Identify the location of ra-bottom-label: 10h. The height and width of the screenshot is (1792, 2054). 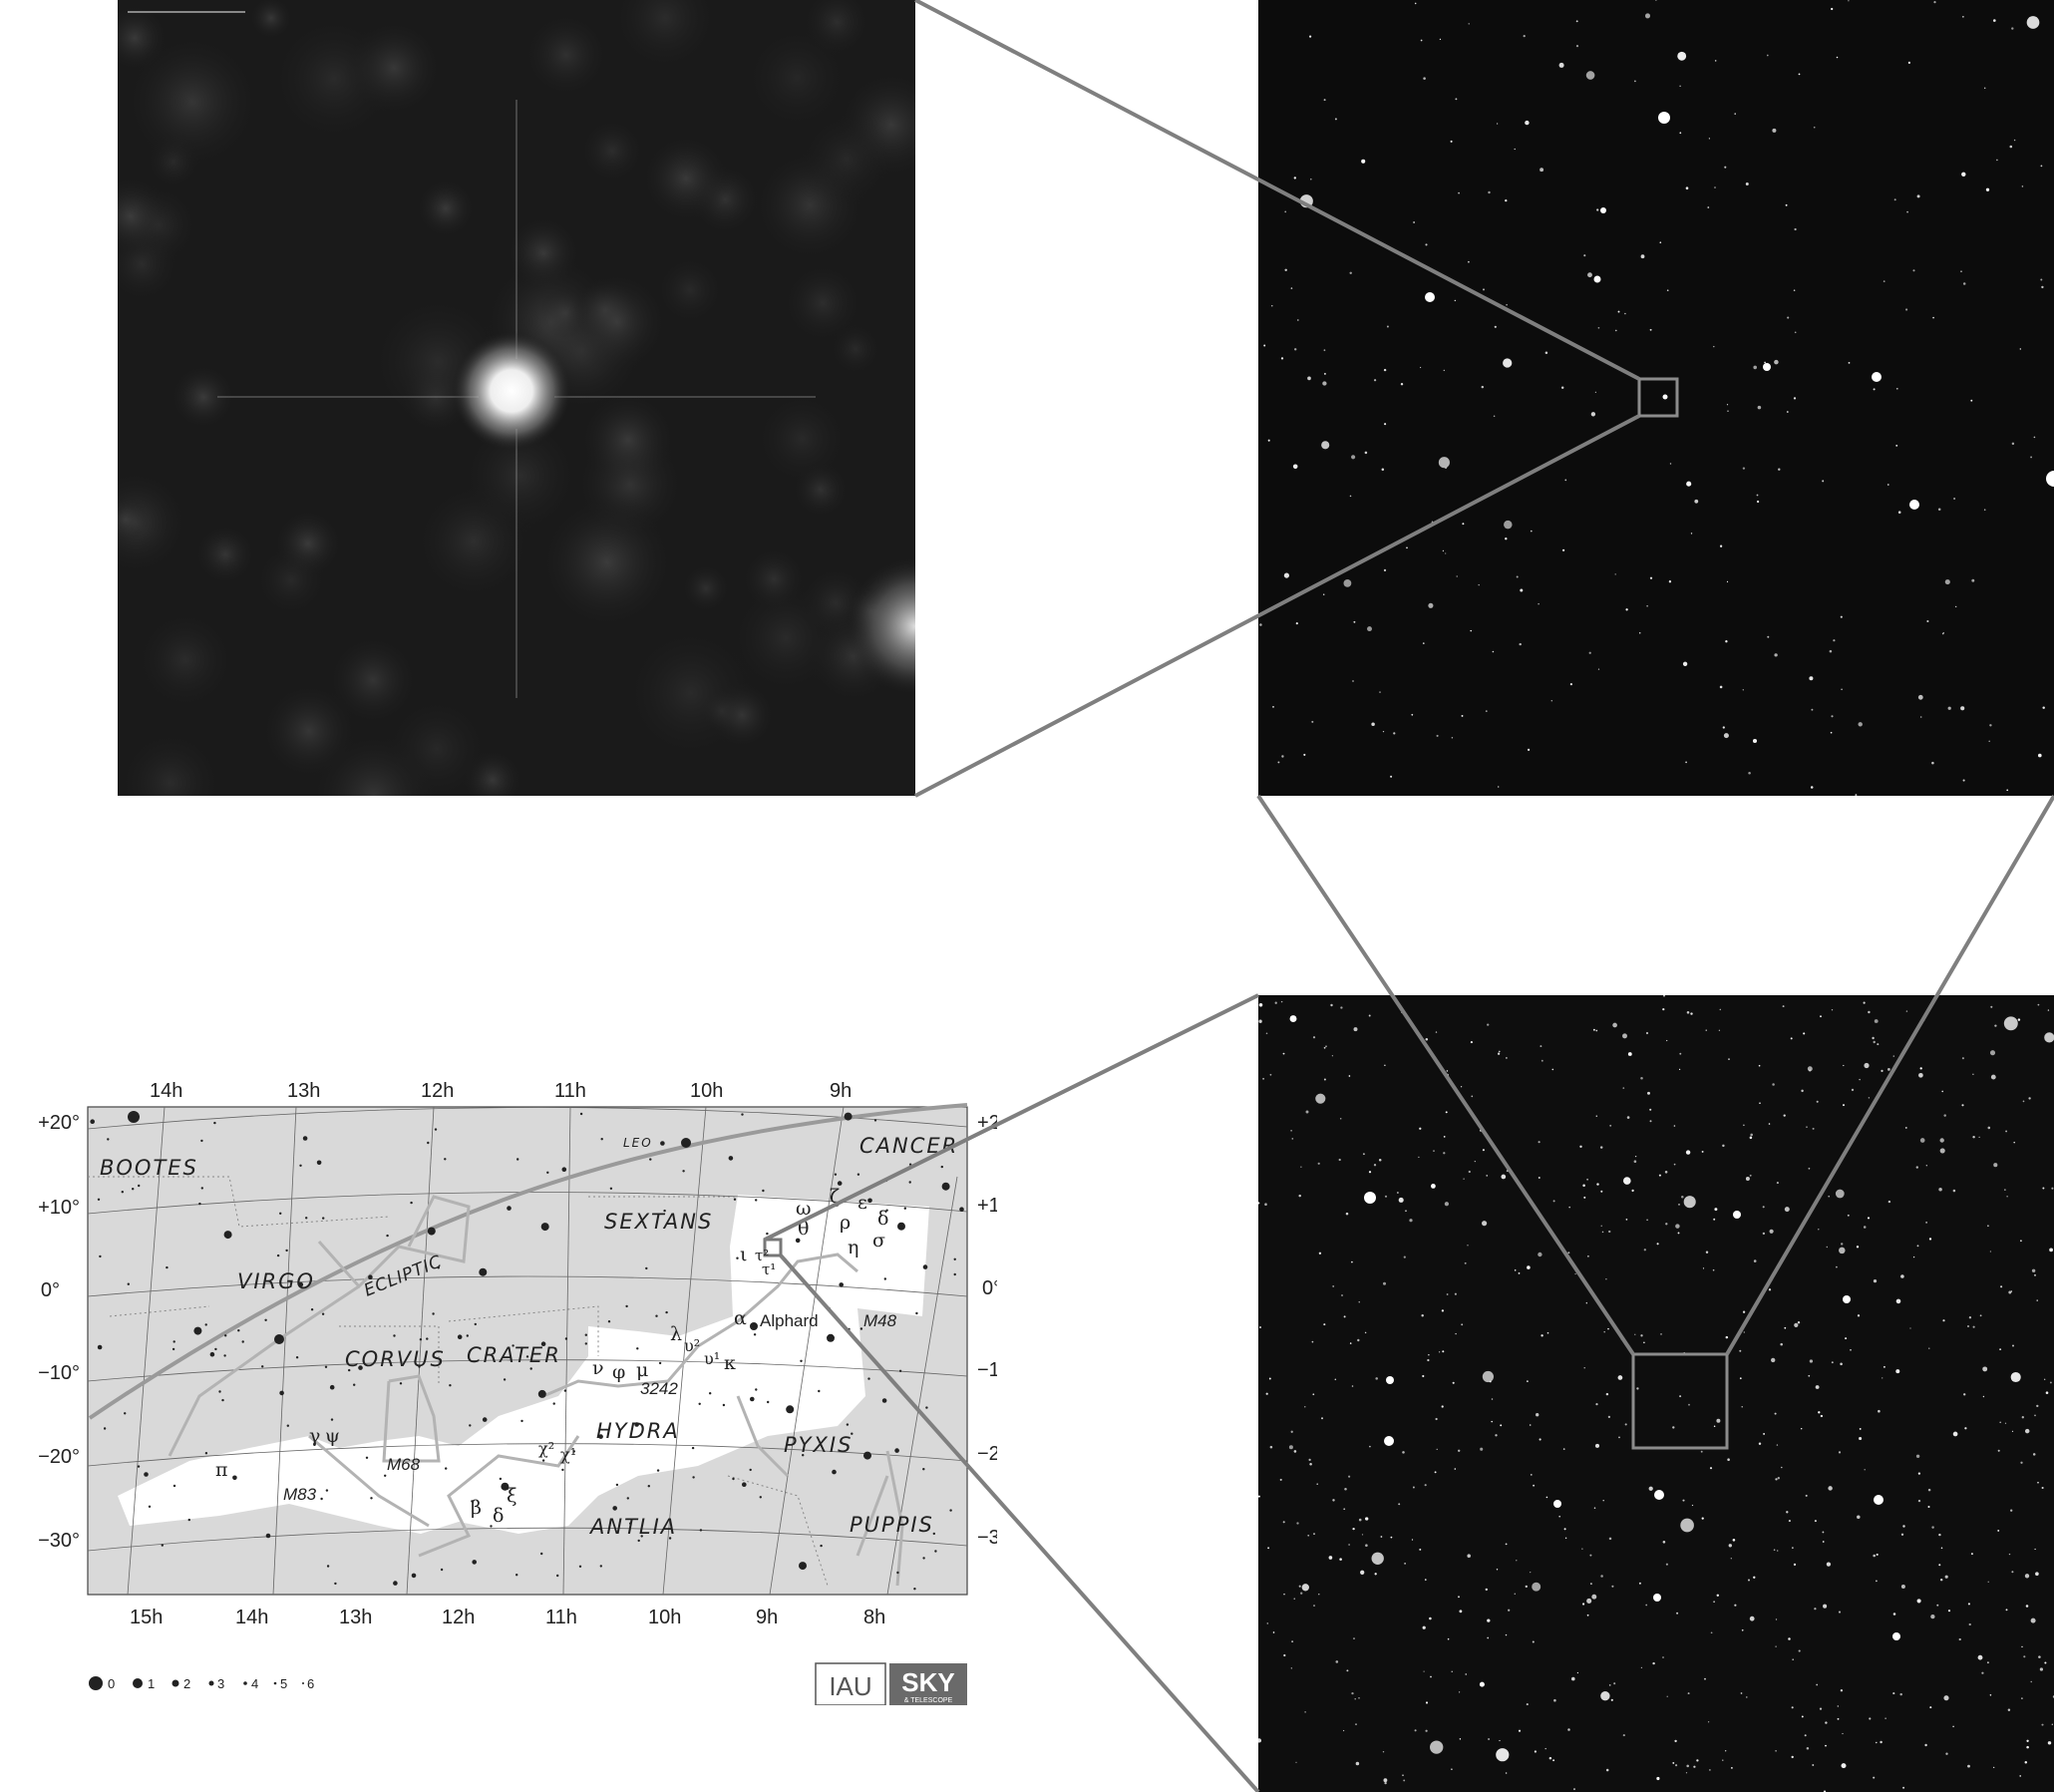
(664, 1617).